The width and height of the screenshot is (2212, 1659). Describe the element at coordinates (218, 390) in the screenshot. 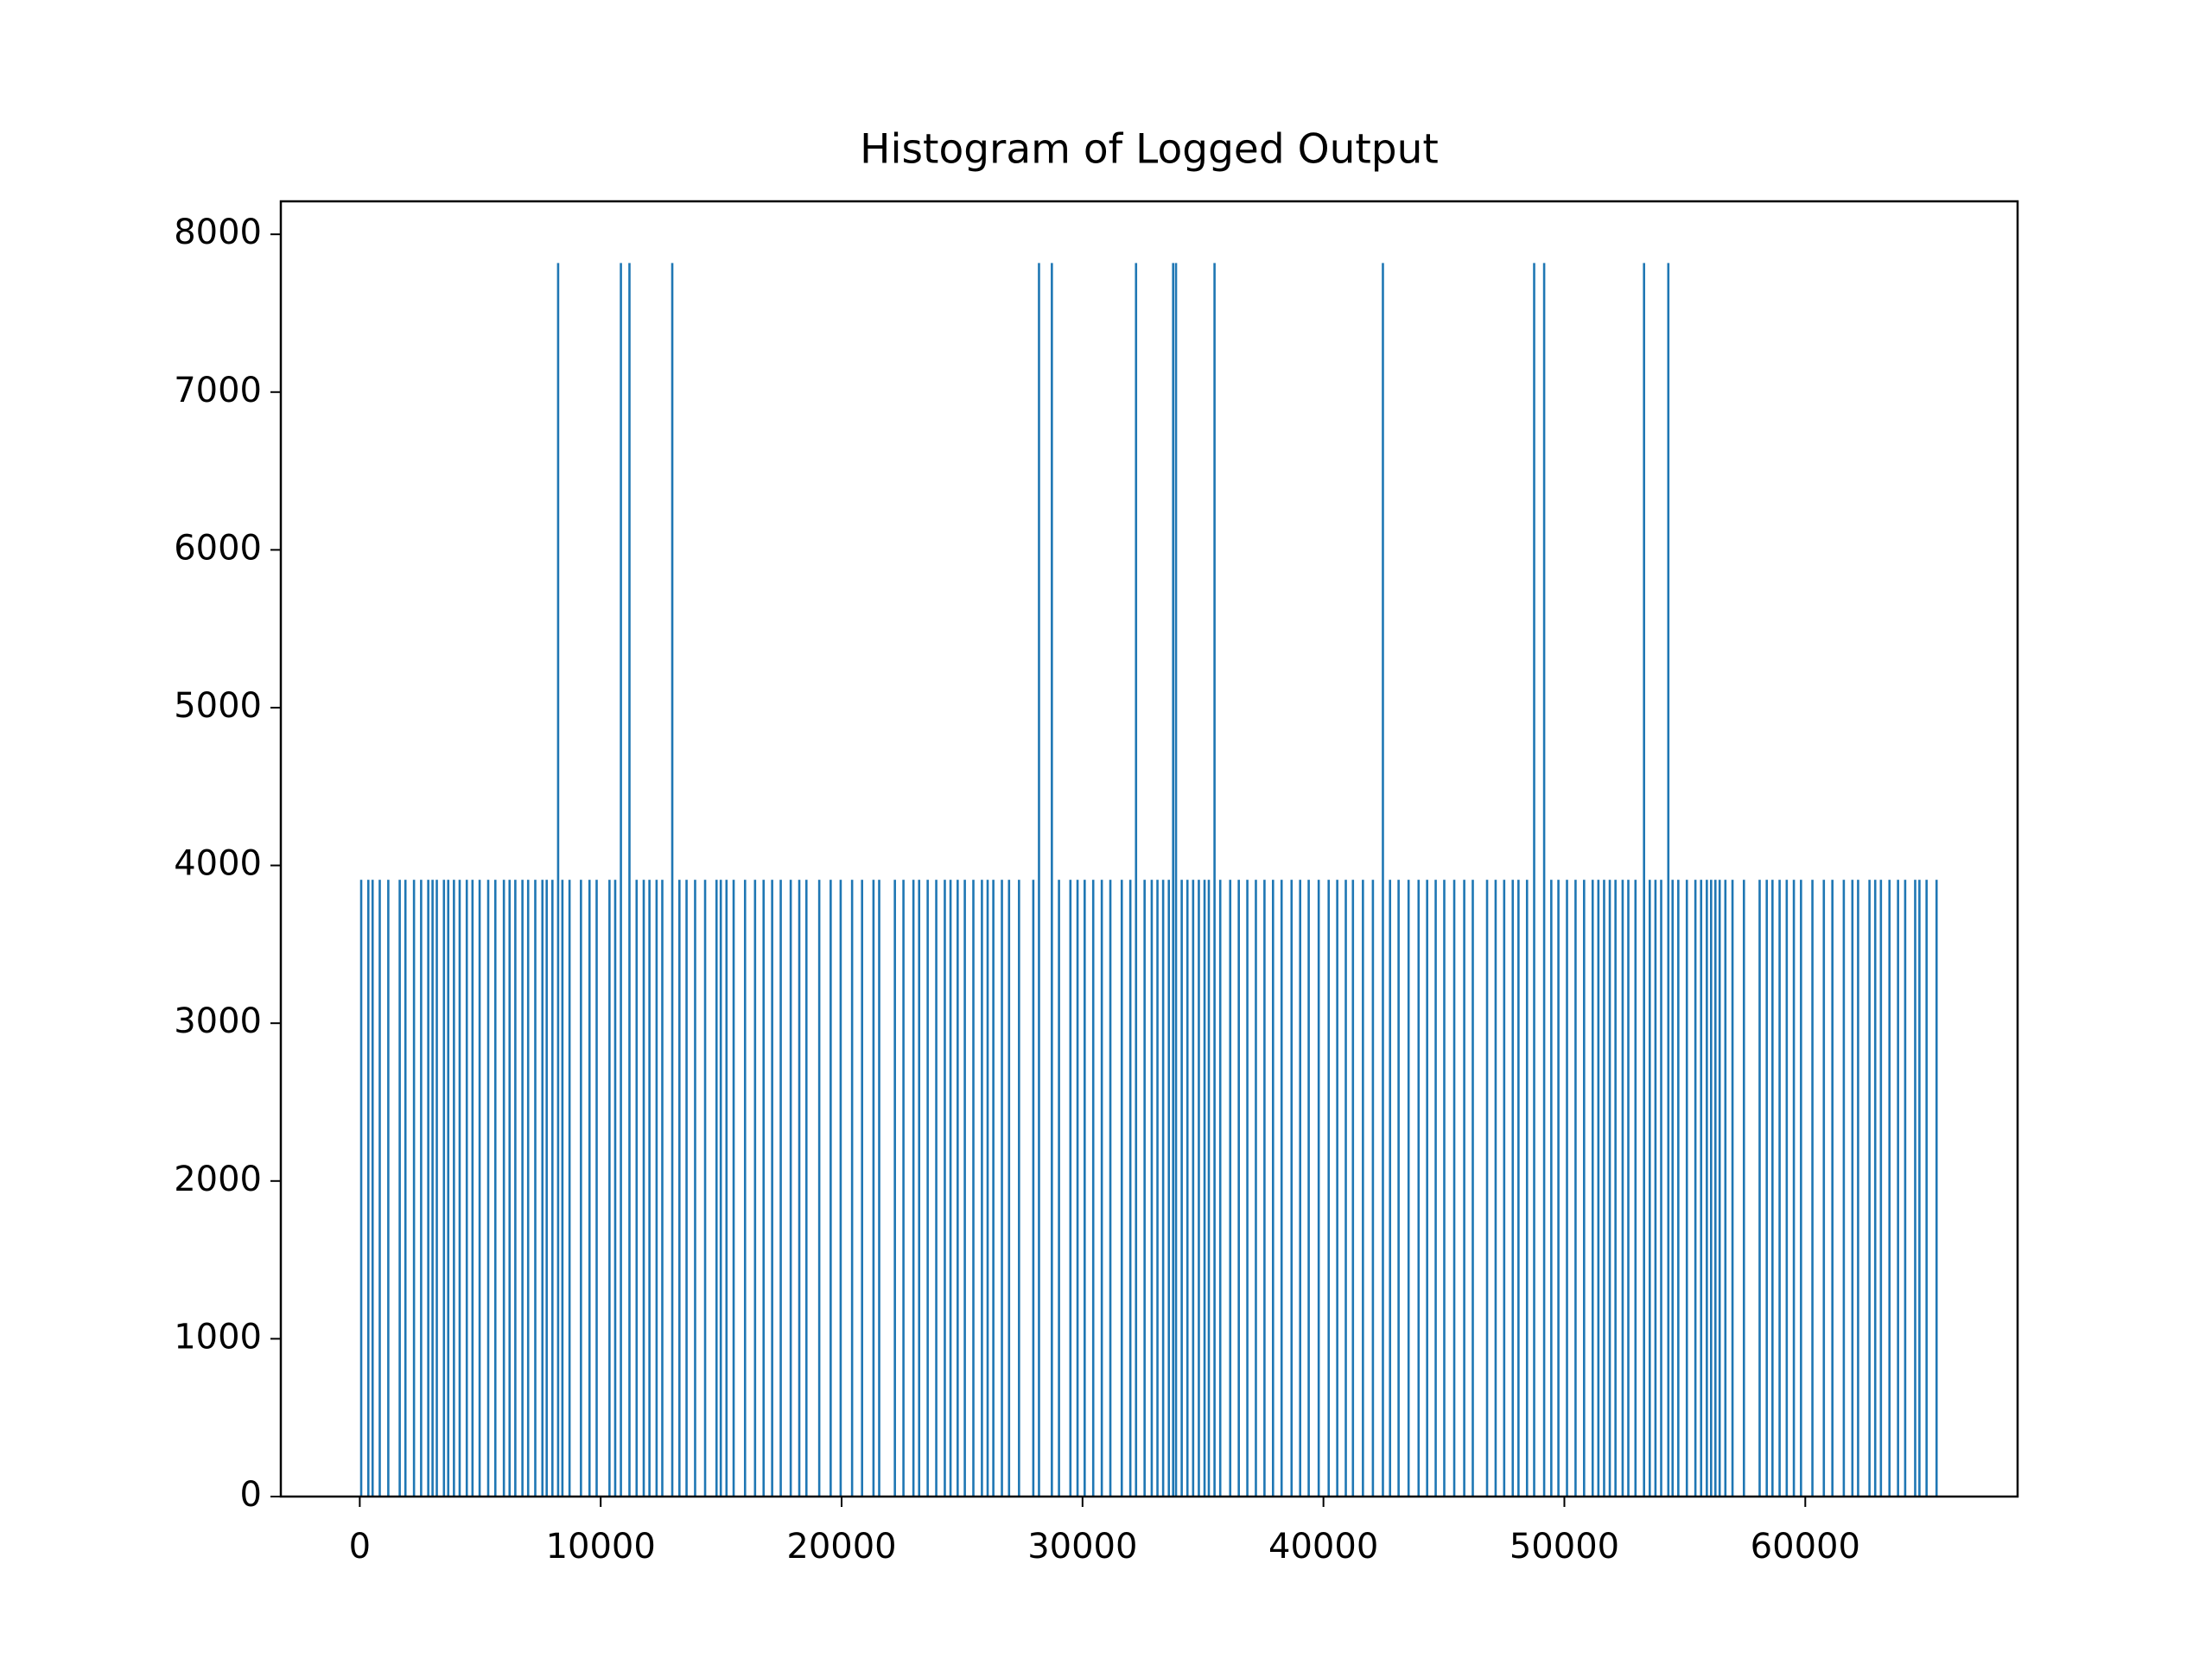

I see `y-tick-label: 7000` at that location.